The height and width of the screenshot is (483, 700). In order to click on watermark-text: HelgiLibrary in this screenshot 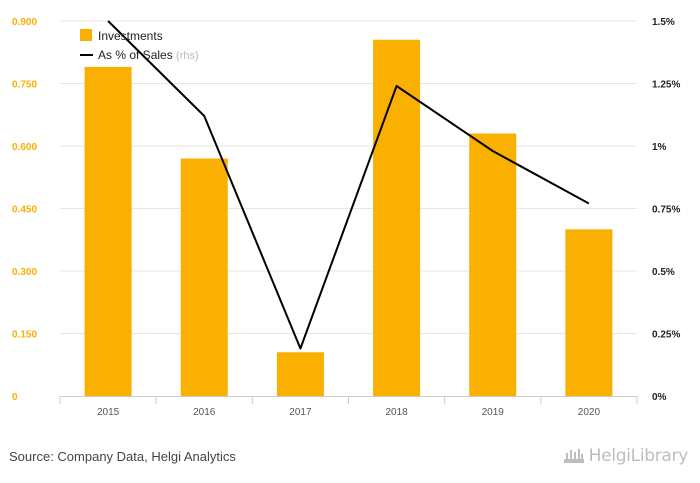, I will do `click(638, 456)`.